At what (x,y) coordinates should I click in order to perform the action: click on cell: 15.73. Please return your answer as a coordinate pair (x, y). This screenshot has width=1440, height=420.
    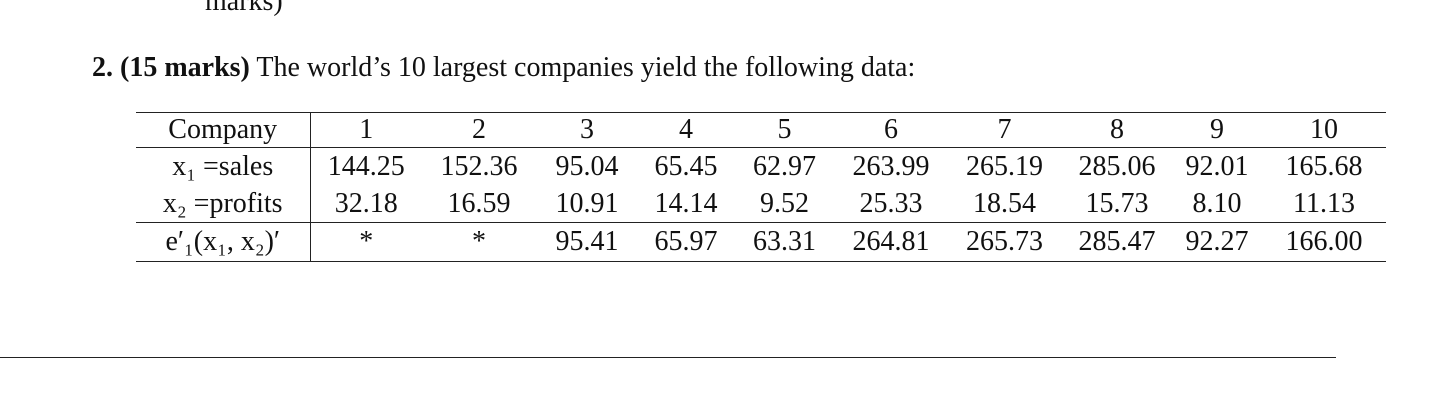
    Looking at the image, I should click on (1117, 203).